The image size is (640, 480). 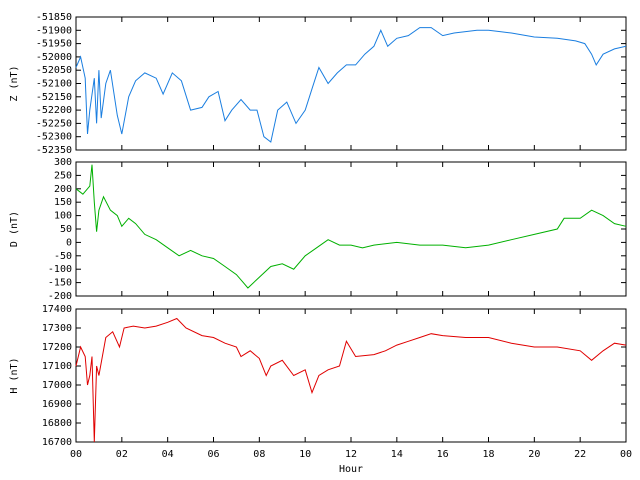 I want to click on y-tick-label: 200, so click(x=63, y=189).